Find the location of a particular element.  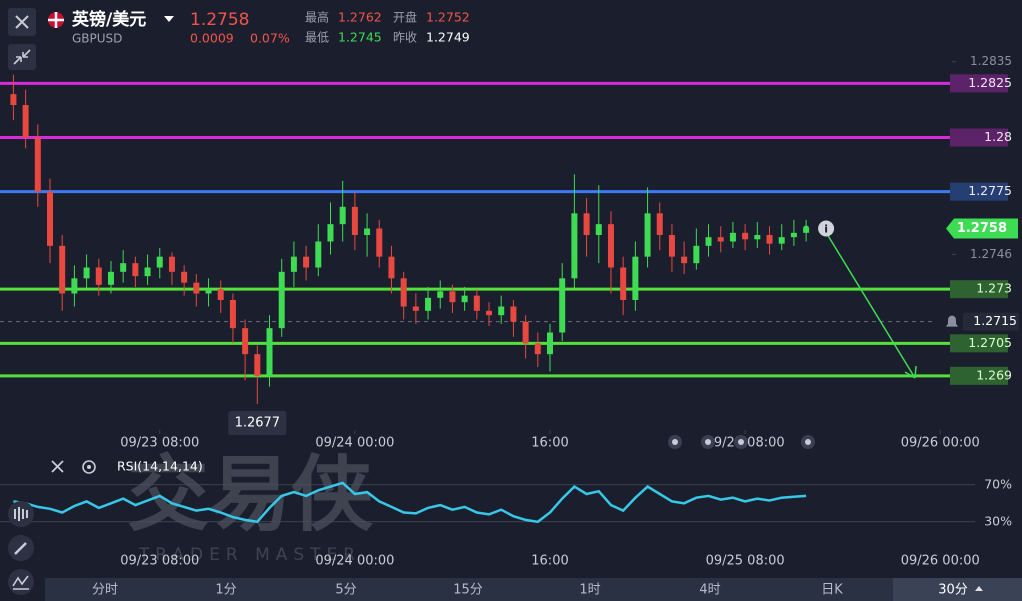

tab: 15分 is located at coordinates (468, 590).